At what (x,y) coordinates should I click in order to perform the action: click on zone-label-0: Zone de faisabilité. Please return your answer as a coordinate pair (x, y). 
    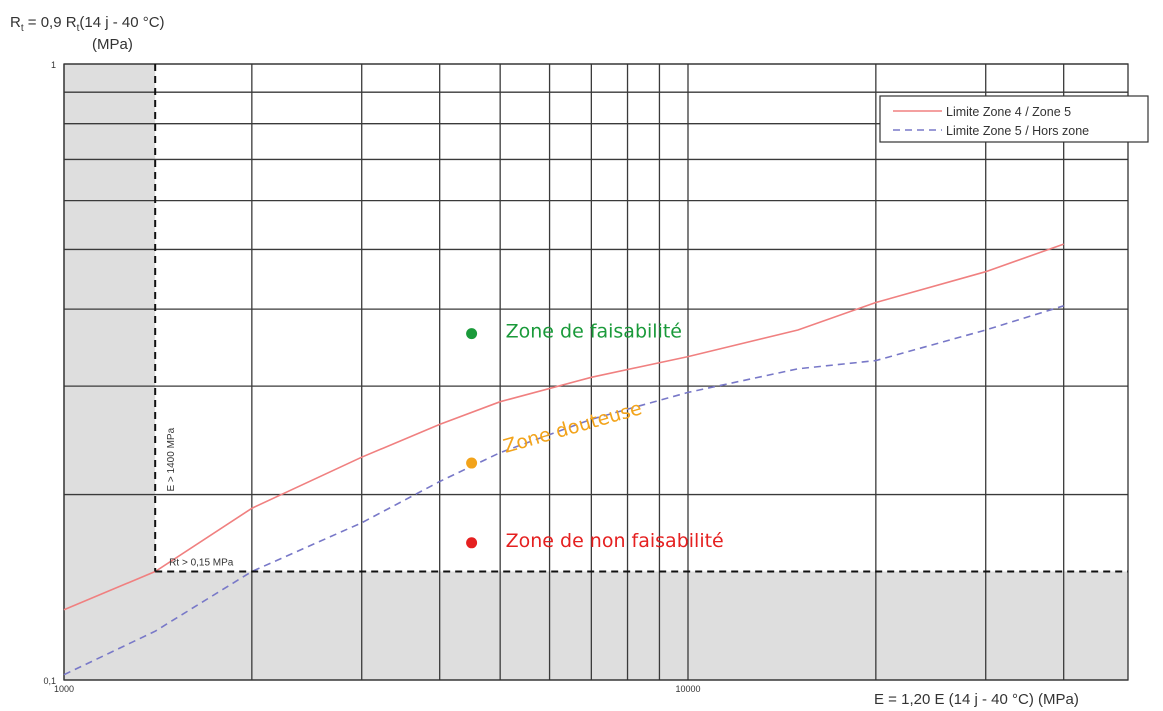
    Looking at the image, I should click on (594, 332).